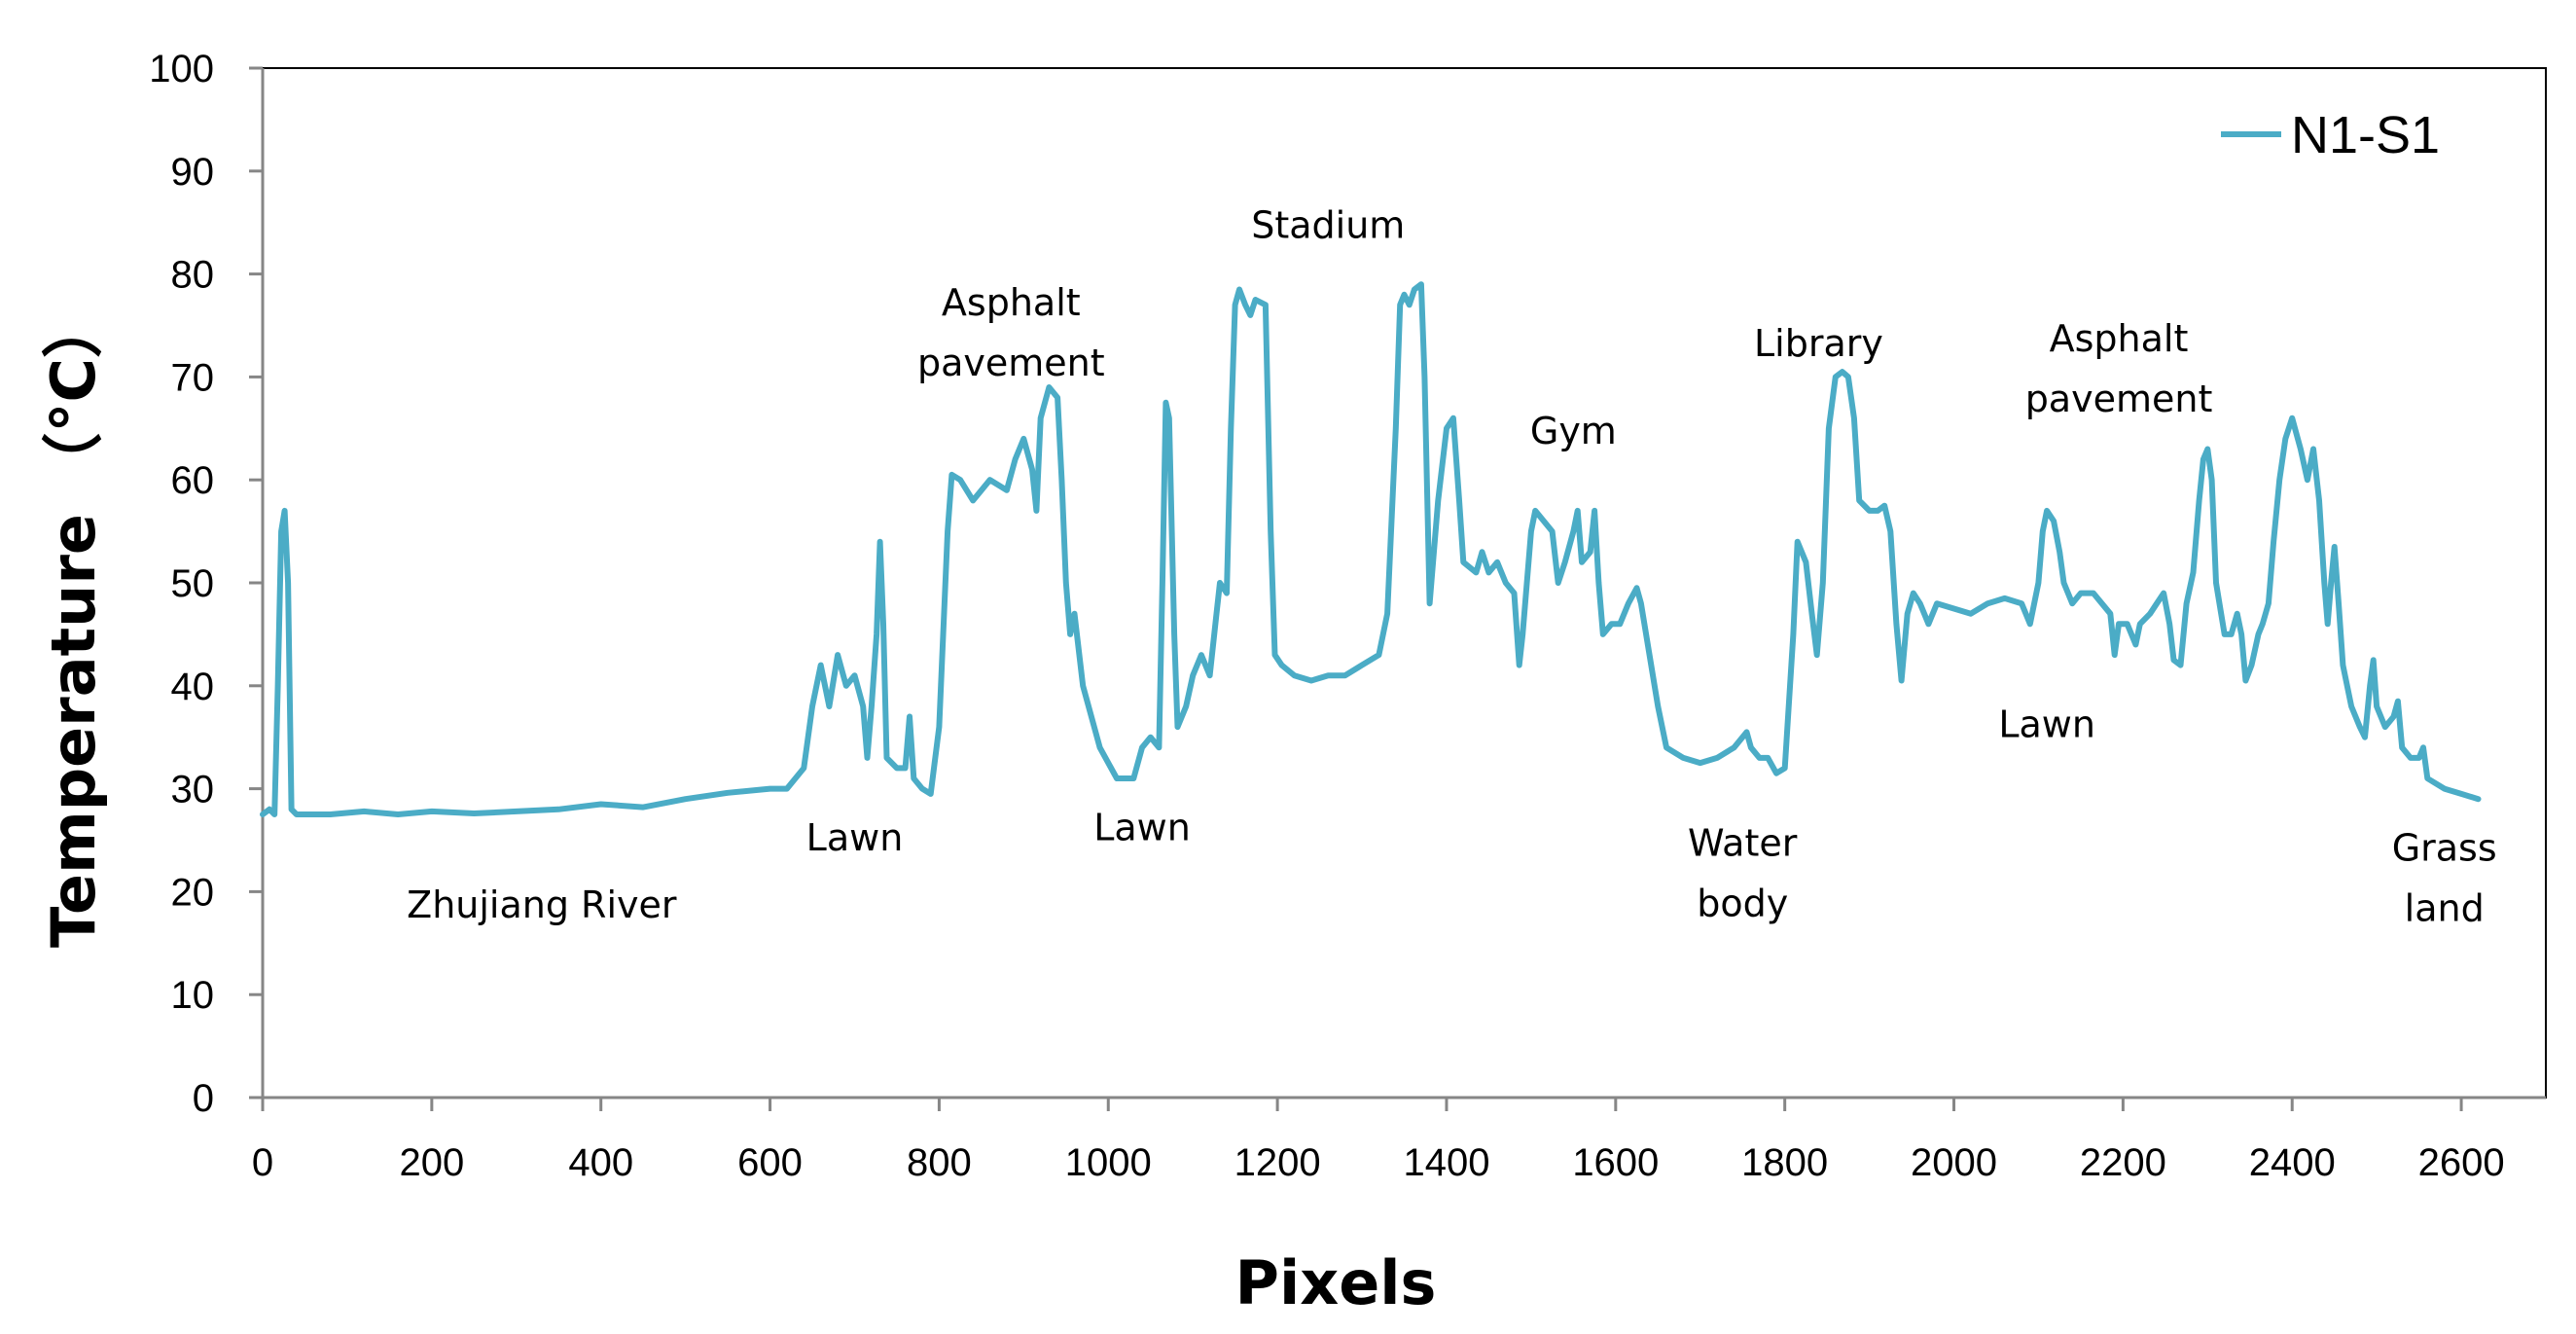 The image size is (2576, 1334). I want to click on x-tick-label: 400, so click(600, 1162).